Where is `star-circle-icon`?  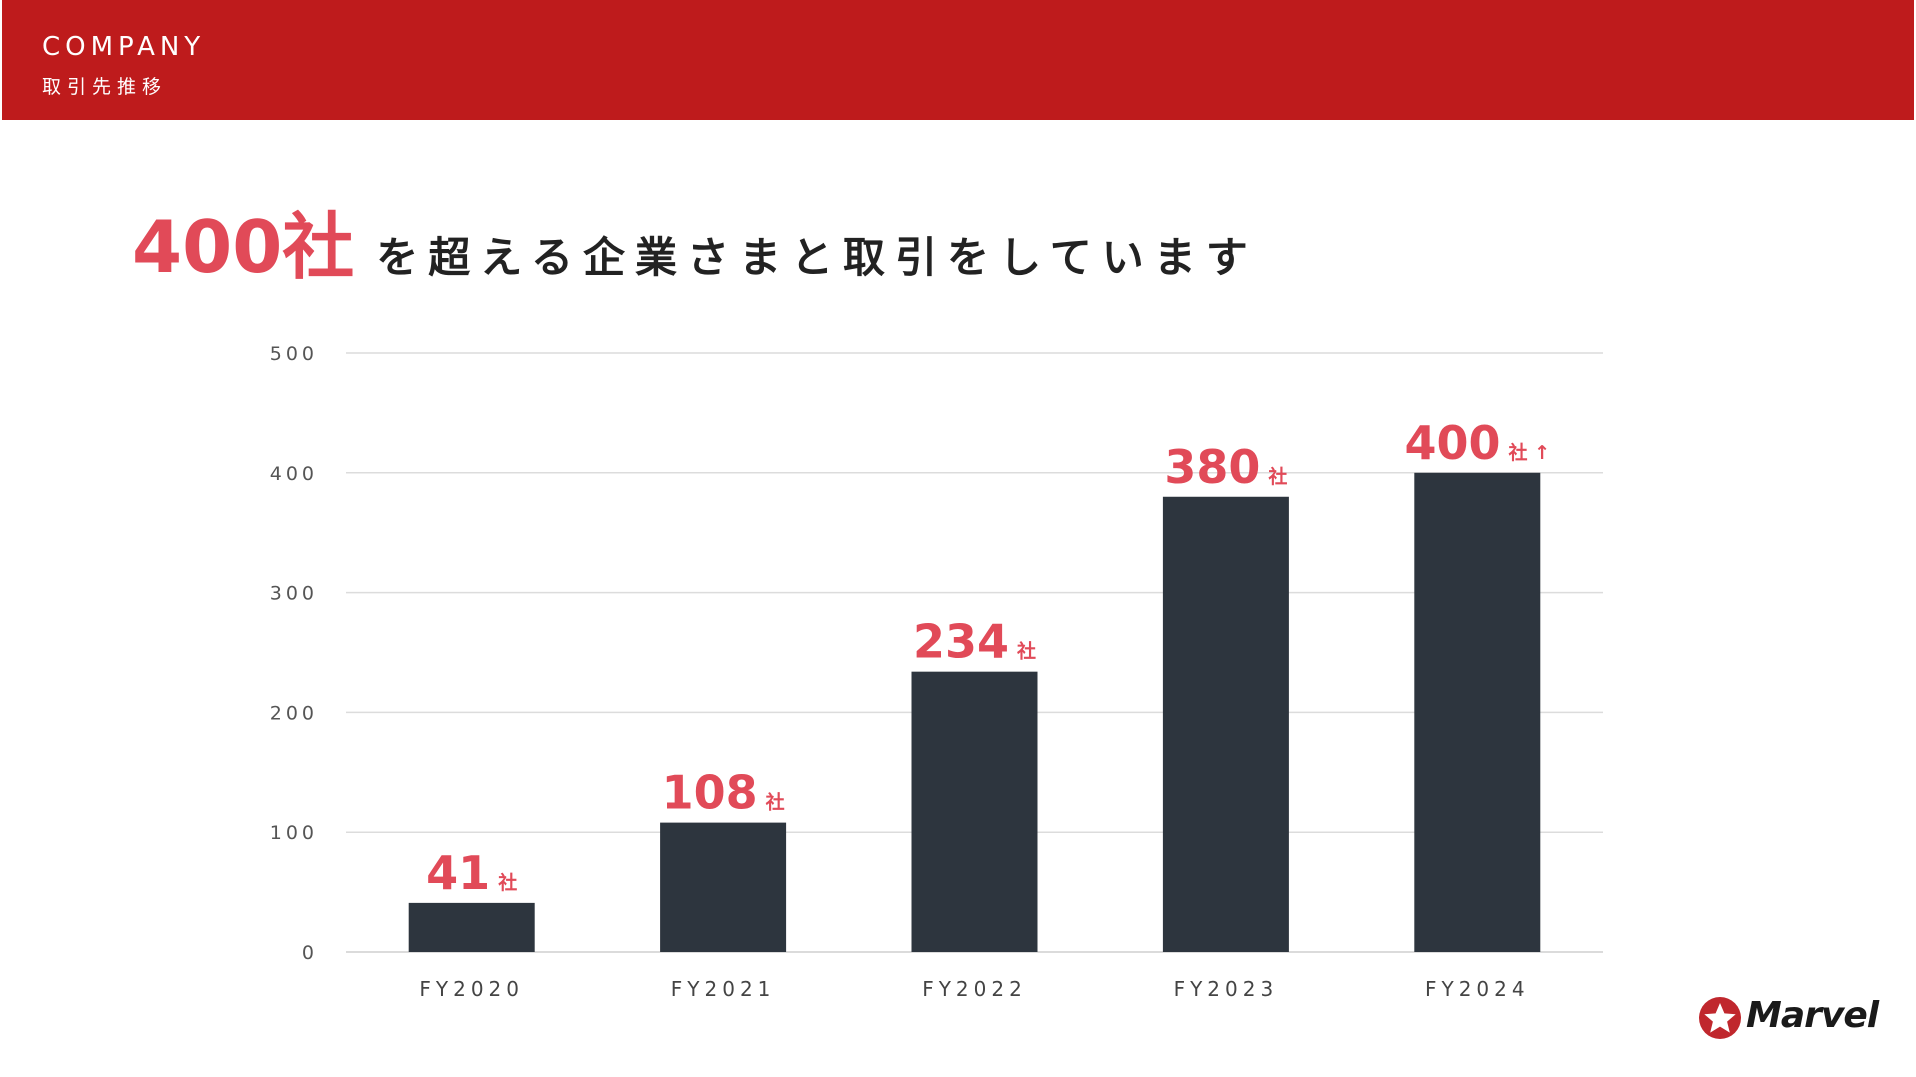 star-circle-icon is located at coordinates (1720, 1018).